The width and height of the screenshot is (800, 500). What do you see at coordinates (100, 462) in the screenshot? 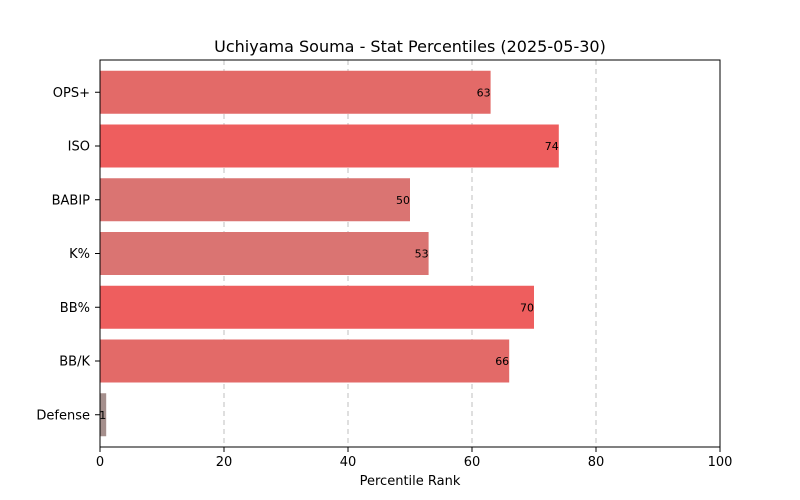
I see `x-tick-label: 0` at bounding box center [100, 462].